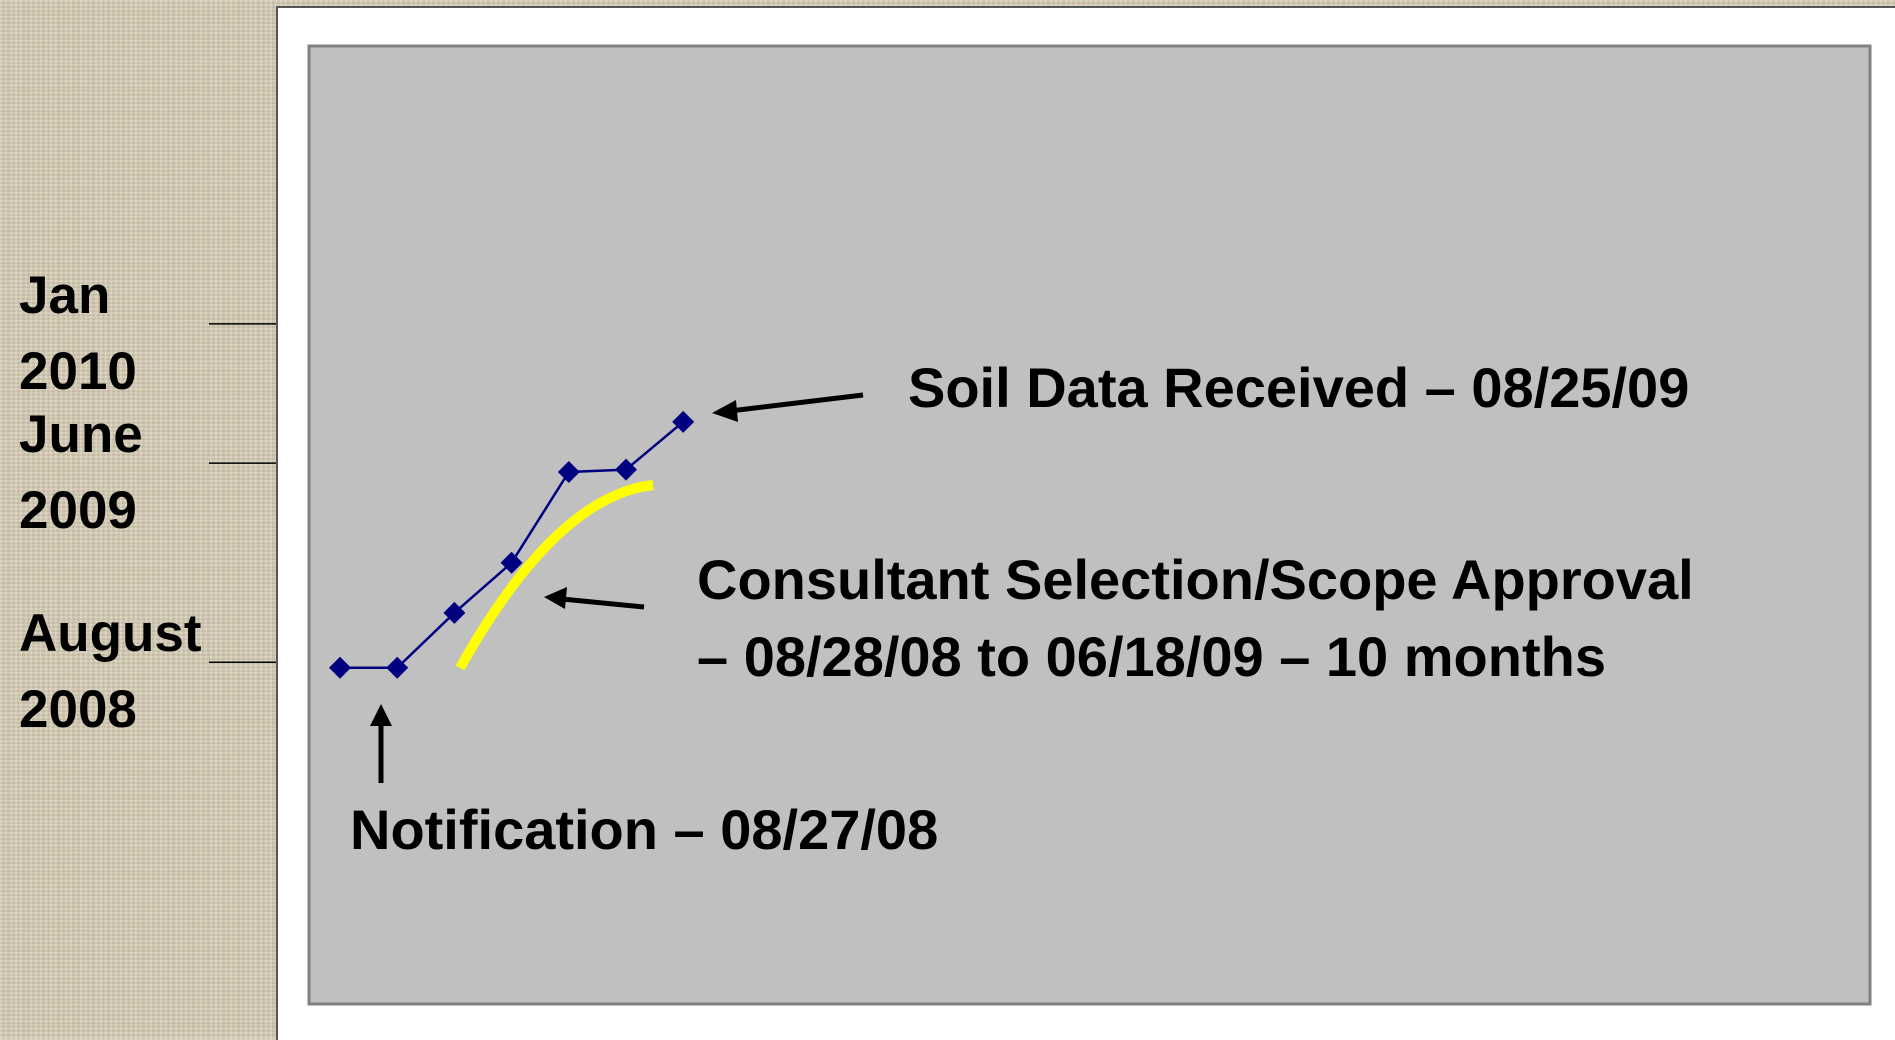 The image size is (1895, 1040). I want to click on highlight-curve, so click(554, 575).